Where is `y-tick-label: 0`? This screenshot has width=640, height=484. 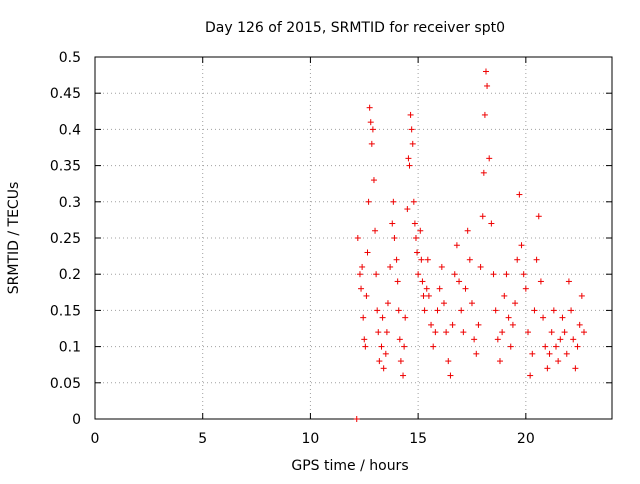 y-tick-label: 0 is located at coordinates (76, 420).